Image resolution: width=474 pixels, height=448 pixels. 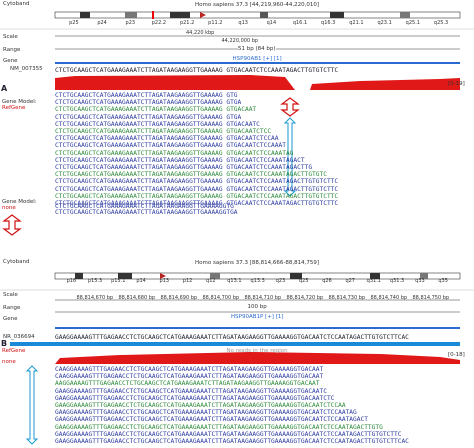 What do you see at coordinates (389, 298) in the screenshot?
I see `scale-tick-label: 88,814,740 bp` at bounding box center [389, 298].